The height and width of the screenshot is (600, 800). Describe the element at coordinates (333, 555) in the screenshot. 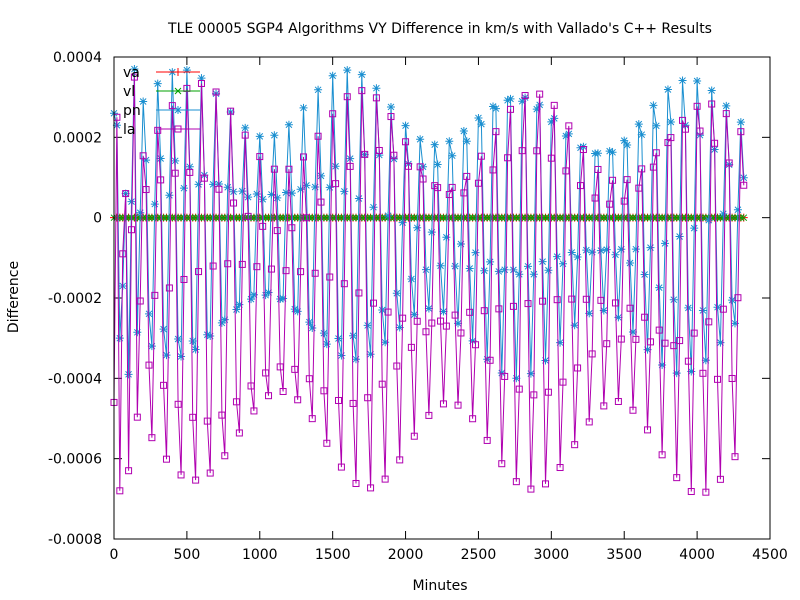

I see `x-tick-label: 1500` at that location.